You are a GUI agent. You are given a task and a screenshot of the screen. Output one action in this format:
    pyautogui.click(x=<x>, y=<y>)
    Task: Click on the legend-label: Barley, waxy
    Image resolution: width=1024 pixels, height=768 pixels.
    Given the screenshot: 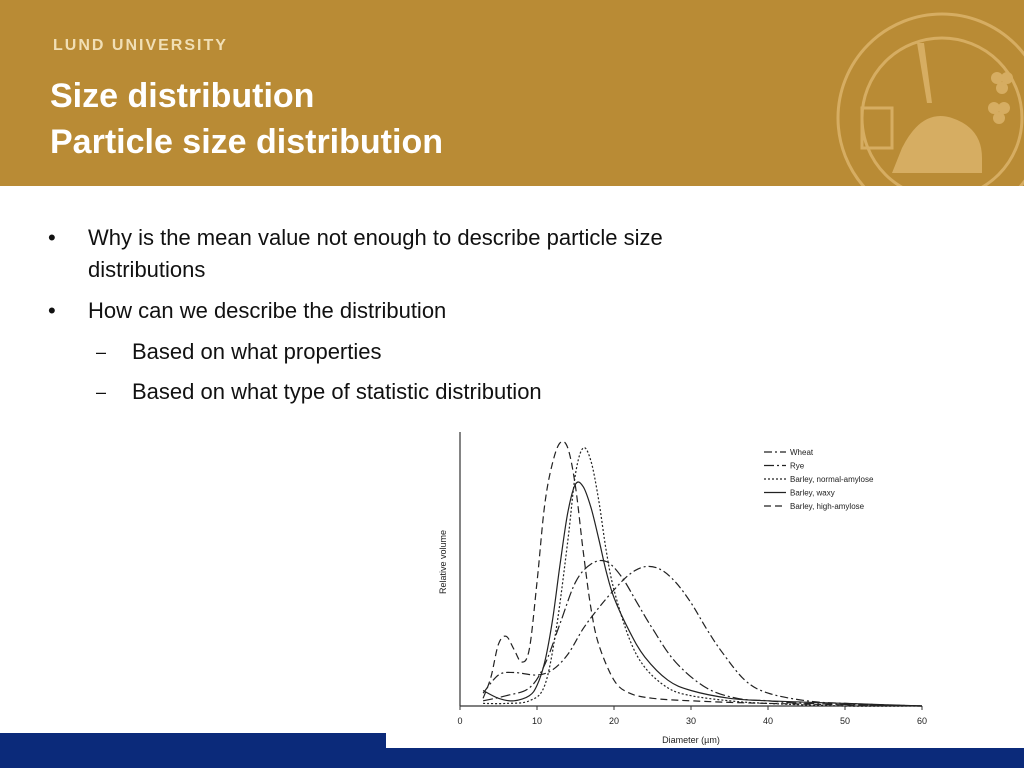 What is the action you would take?
    pyautogui.click(x=812, y=493)
    